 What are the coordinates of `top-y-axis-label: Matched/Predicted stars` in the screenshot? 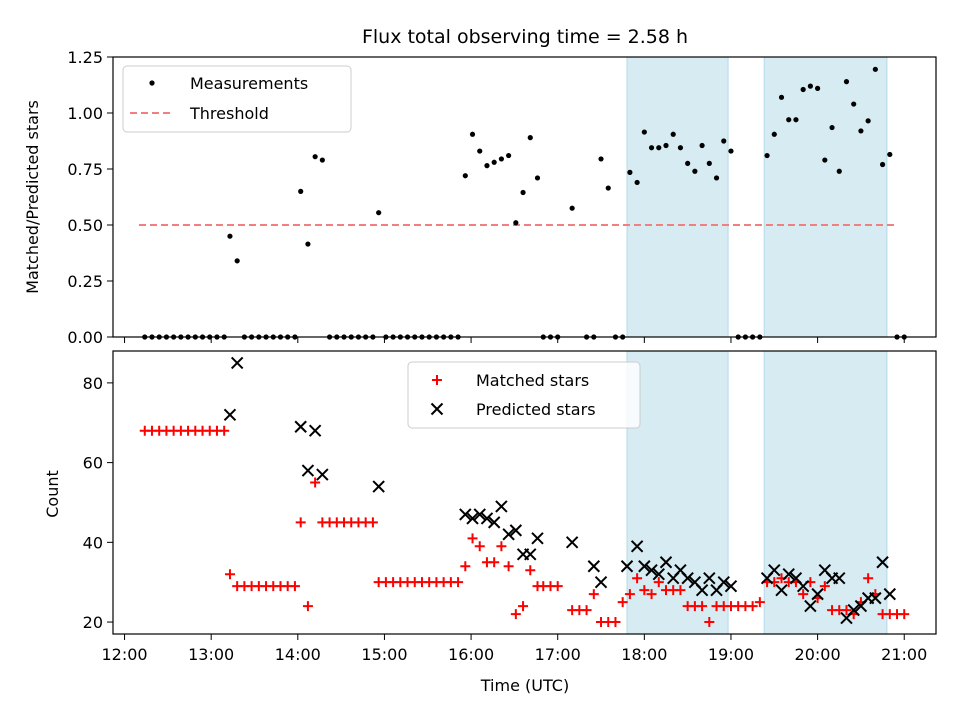 It's located at (32, 197).